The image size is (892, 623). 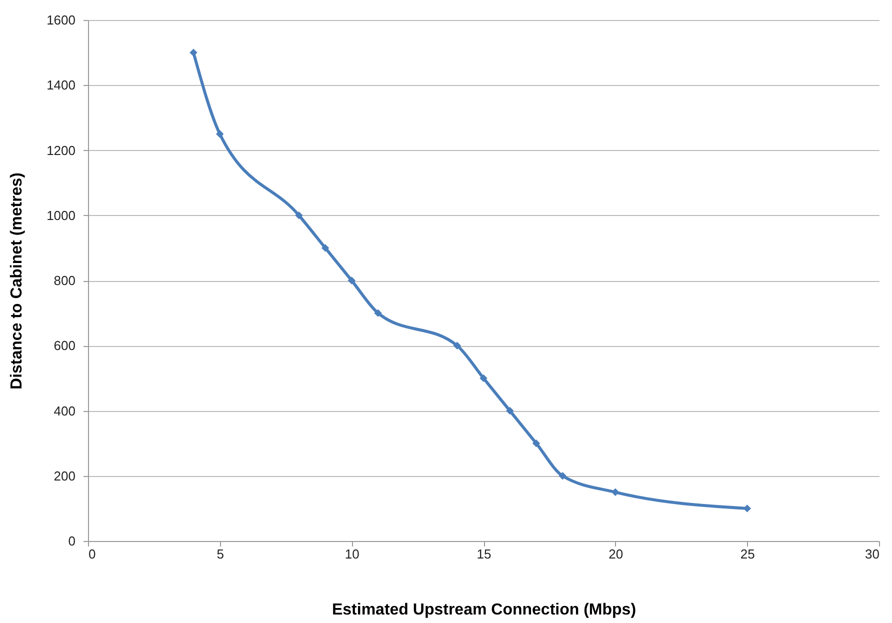 I want to click on x-tick-label: 5, so click(x=220, y=554).